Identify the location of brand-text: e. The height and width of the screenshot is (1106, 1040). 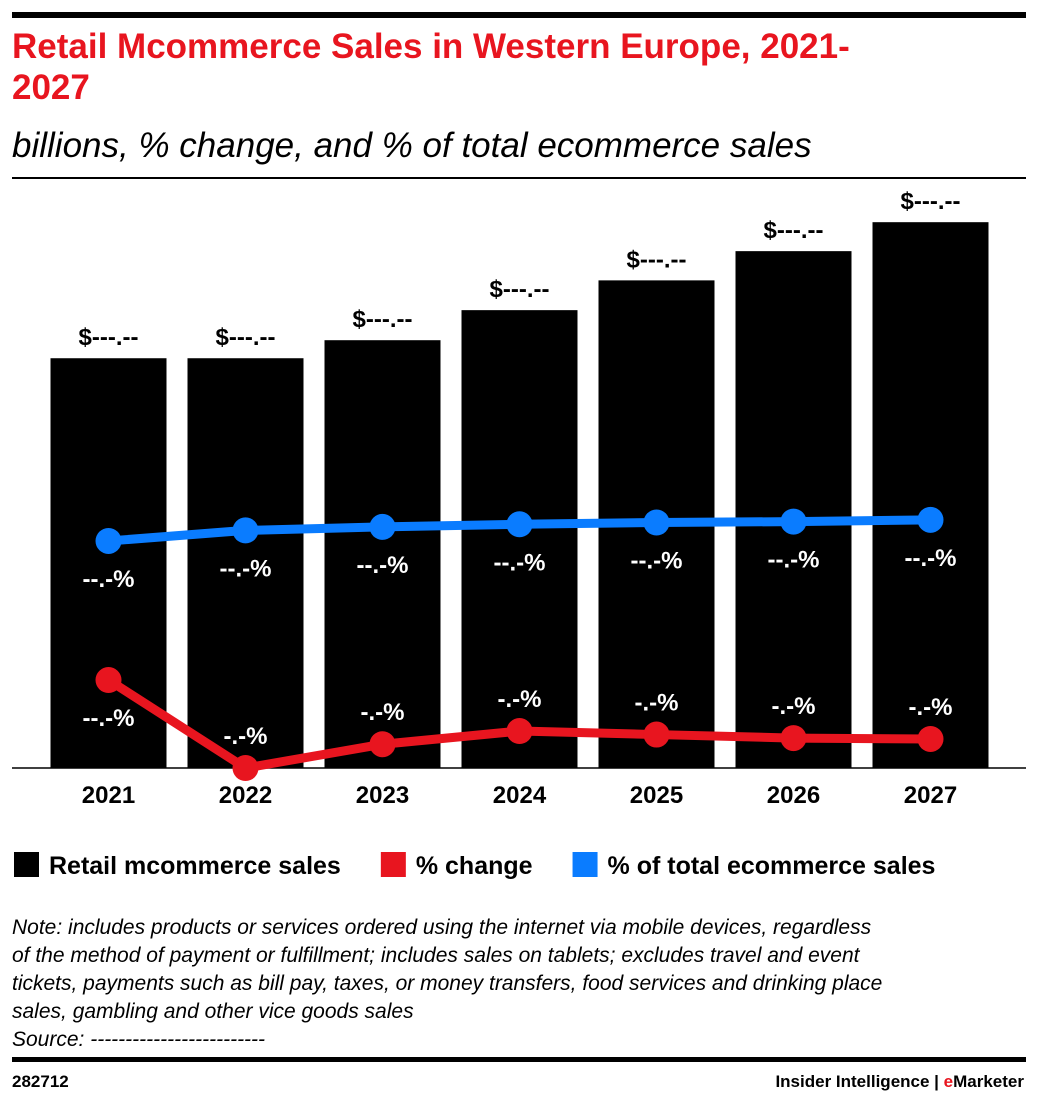
(948, 1081).